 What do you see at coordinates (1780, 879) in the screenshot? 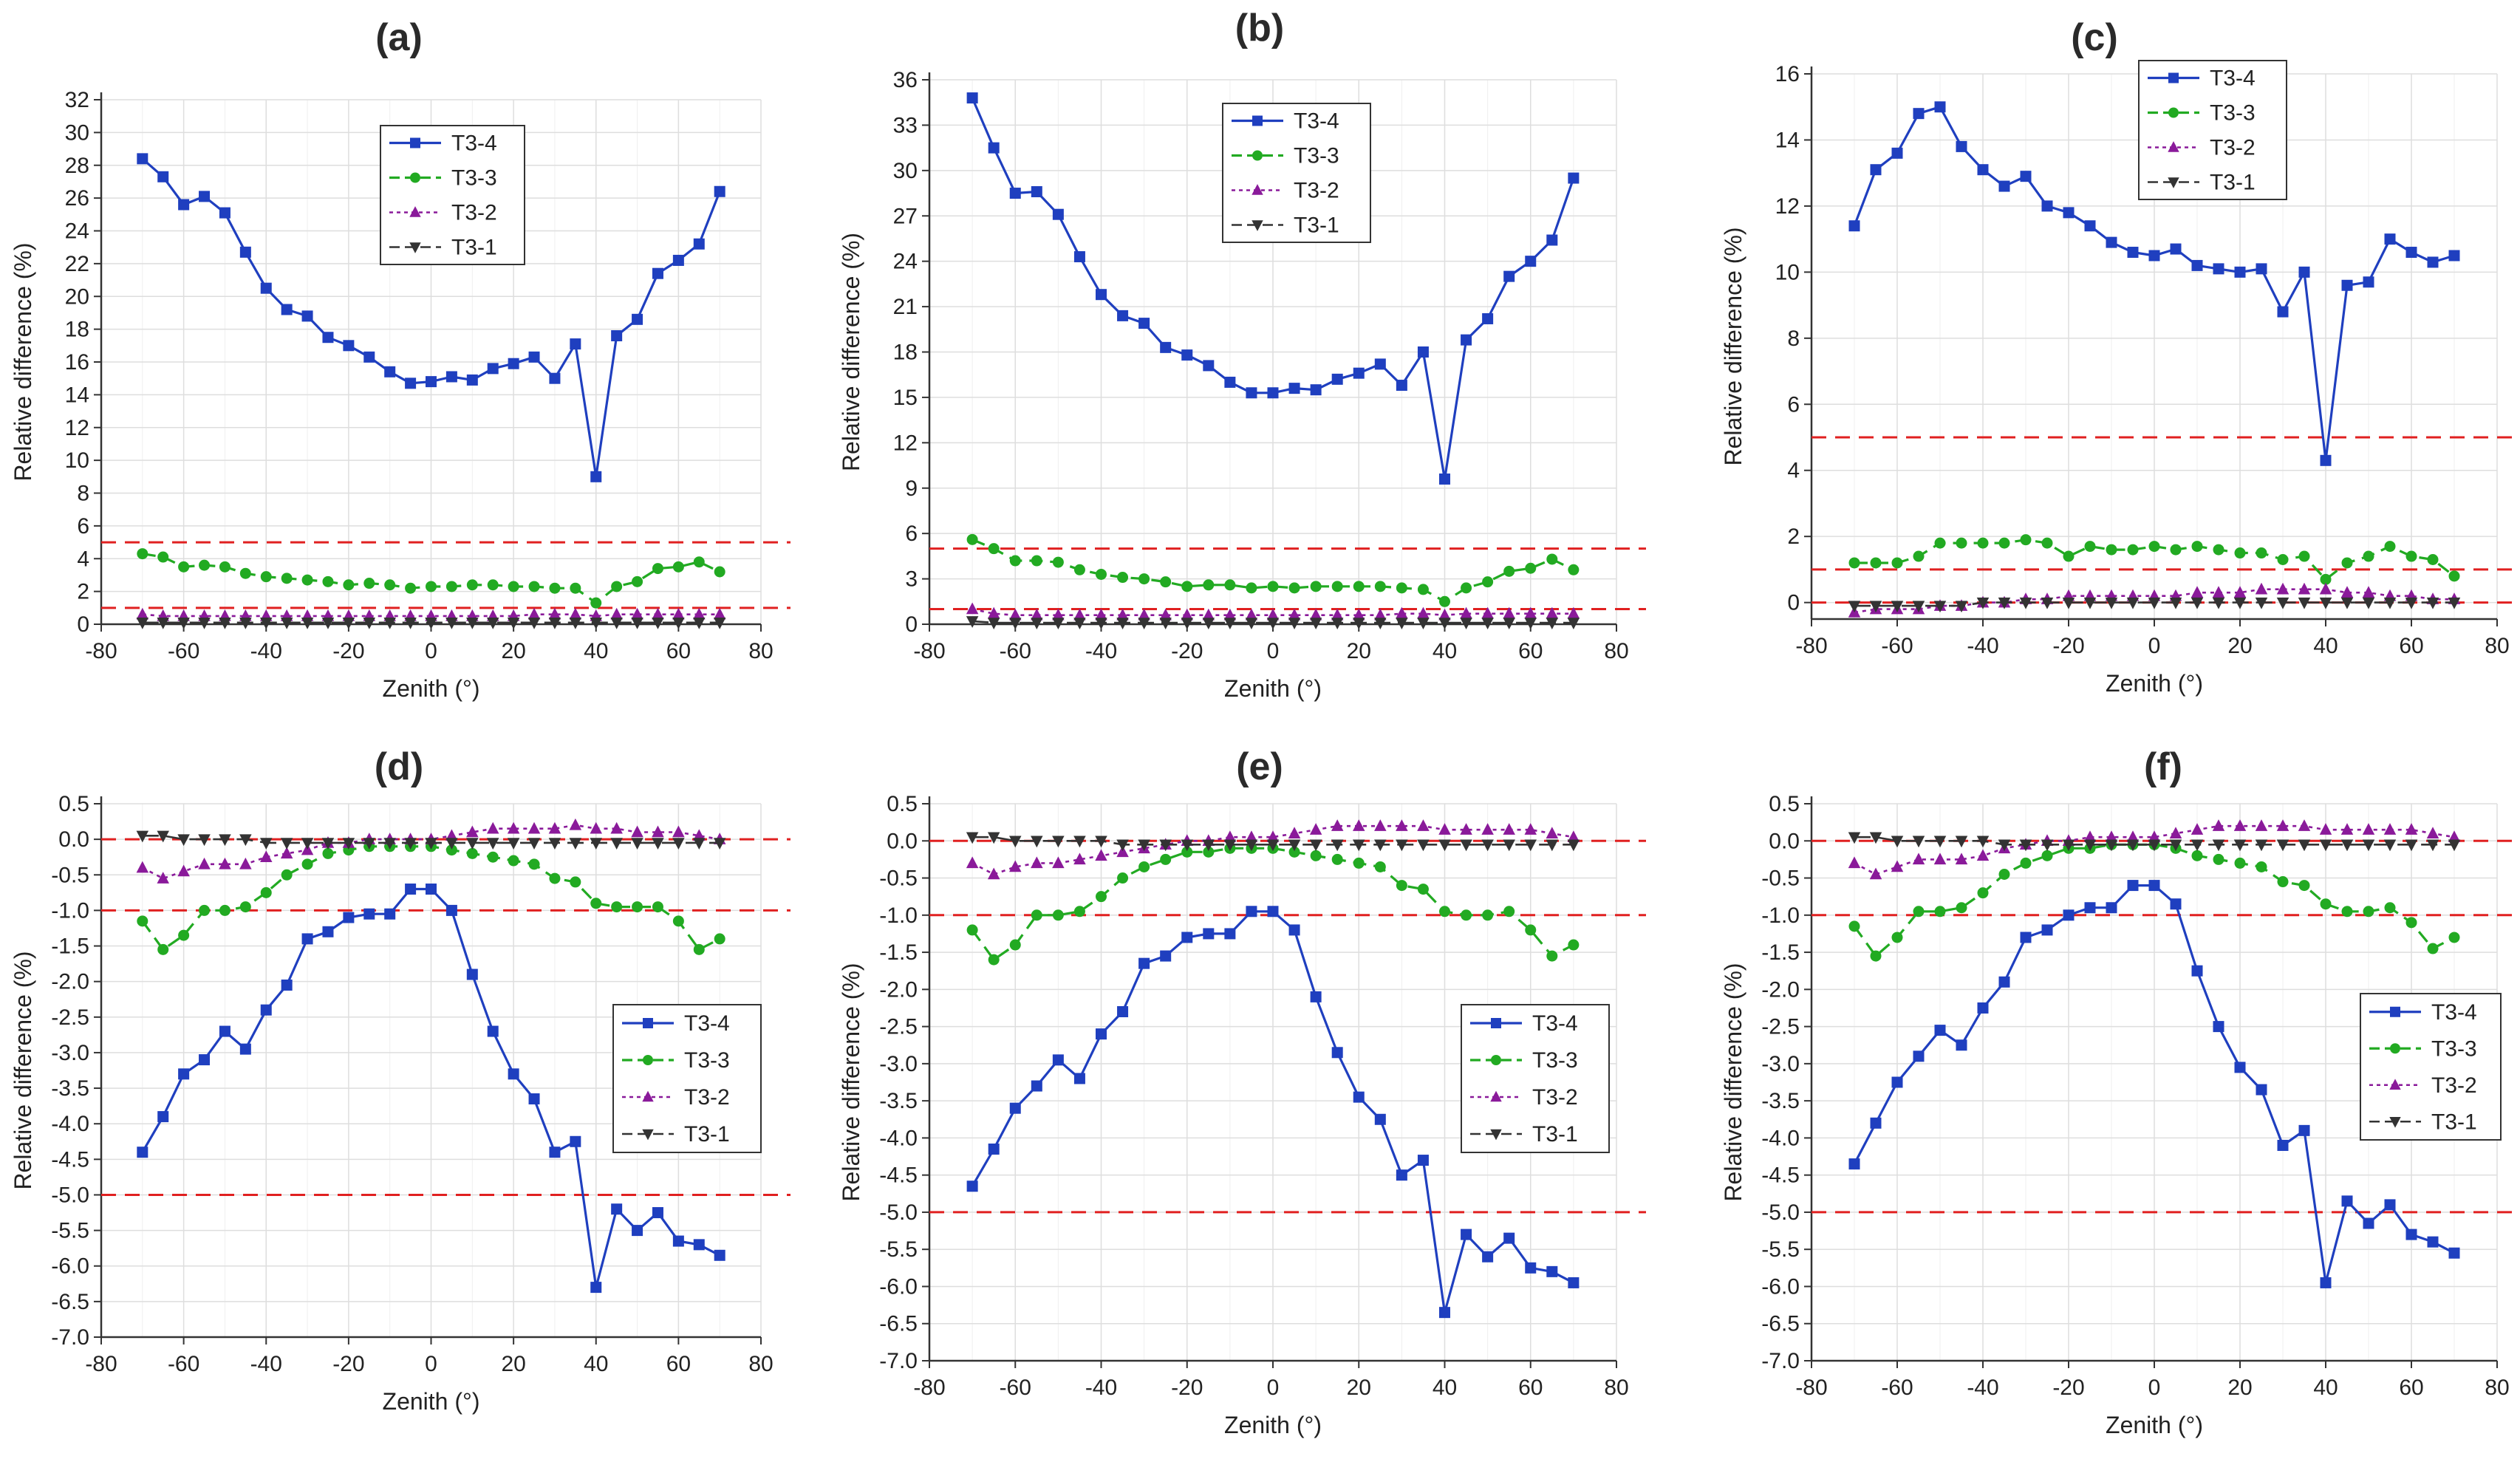
I see `y-tick-label: -0.5` at bounding box center [1780, 879].